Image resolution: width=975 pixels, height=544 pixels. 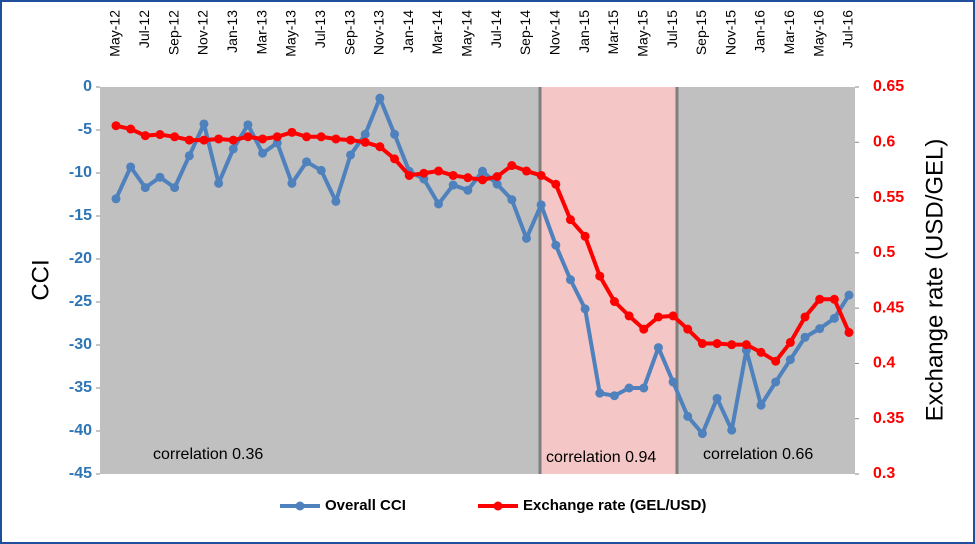 I want to click on y-tick-label: -25, so click(x=80, y=301).